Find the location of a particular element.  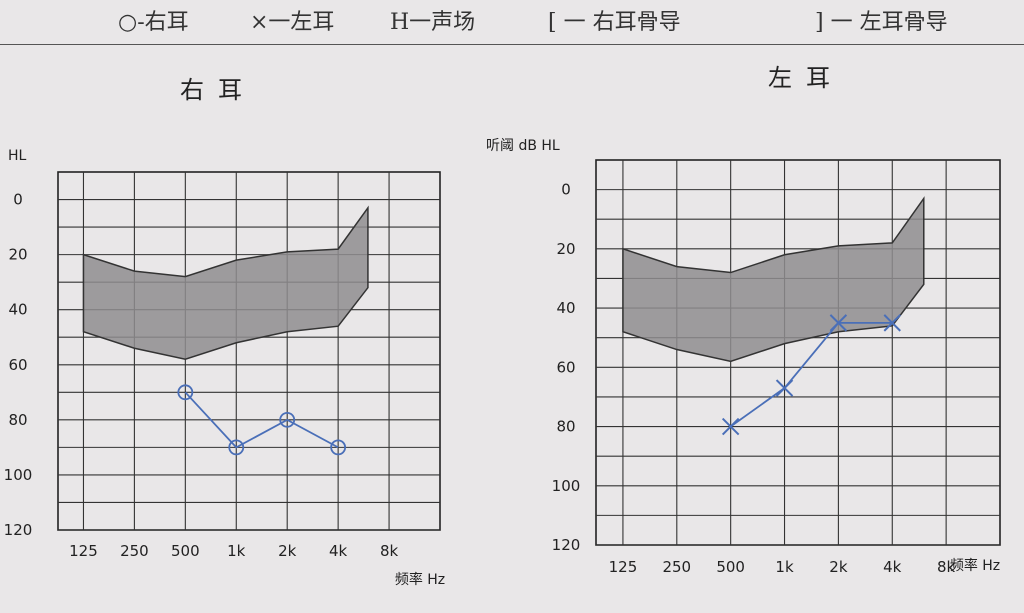

legend-sound-field: H一声场 is located at coordinates (433, 22).